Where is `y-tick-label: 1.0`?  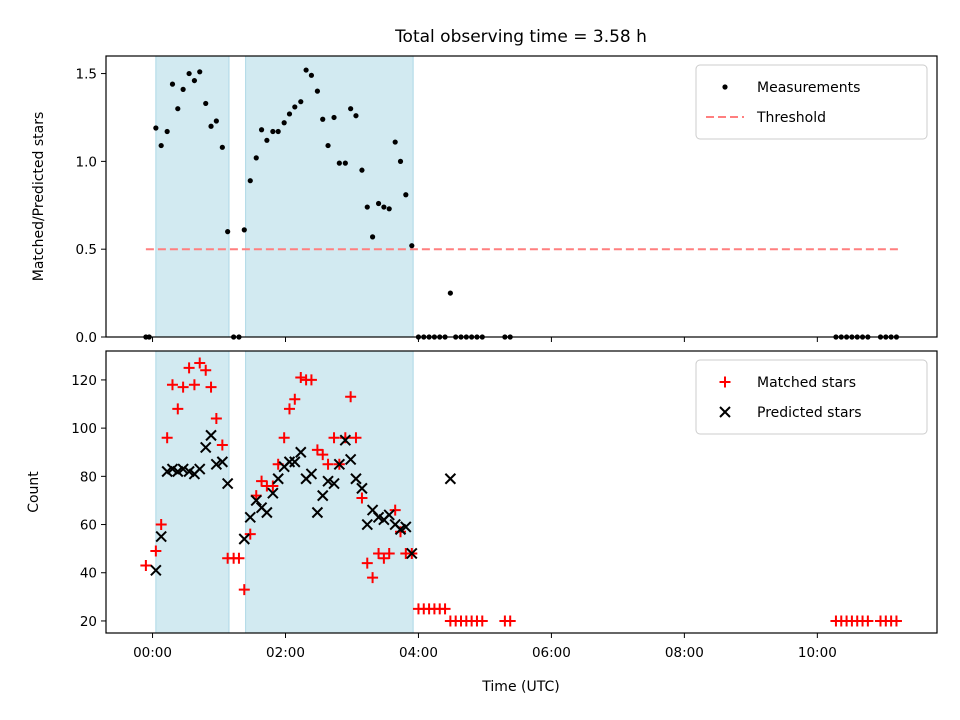 y-tick-label: 1.0 is located at coordinates (86, 162).